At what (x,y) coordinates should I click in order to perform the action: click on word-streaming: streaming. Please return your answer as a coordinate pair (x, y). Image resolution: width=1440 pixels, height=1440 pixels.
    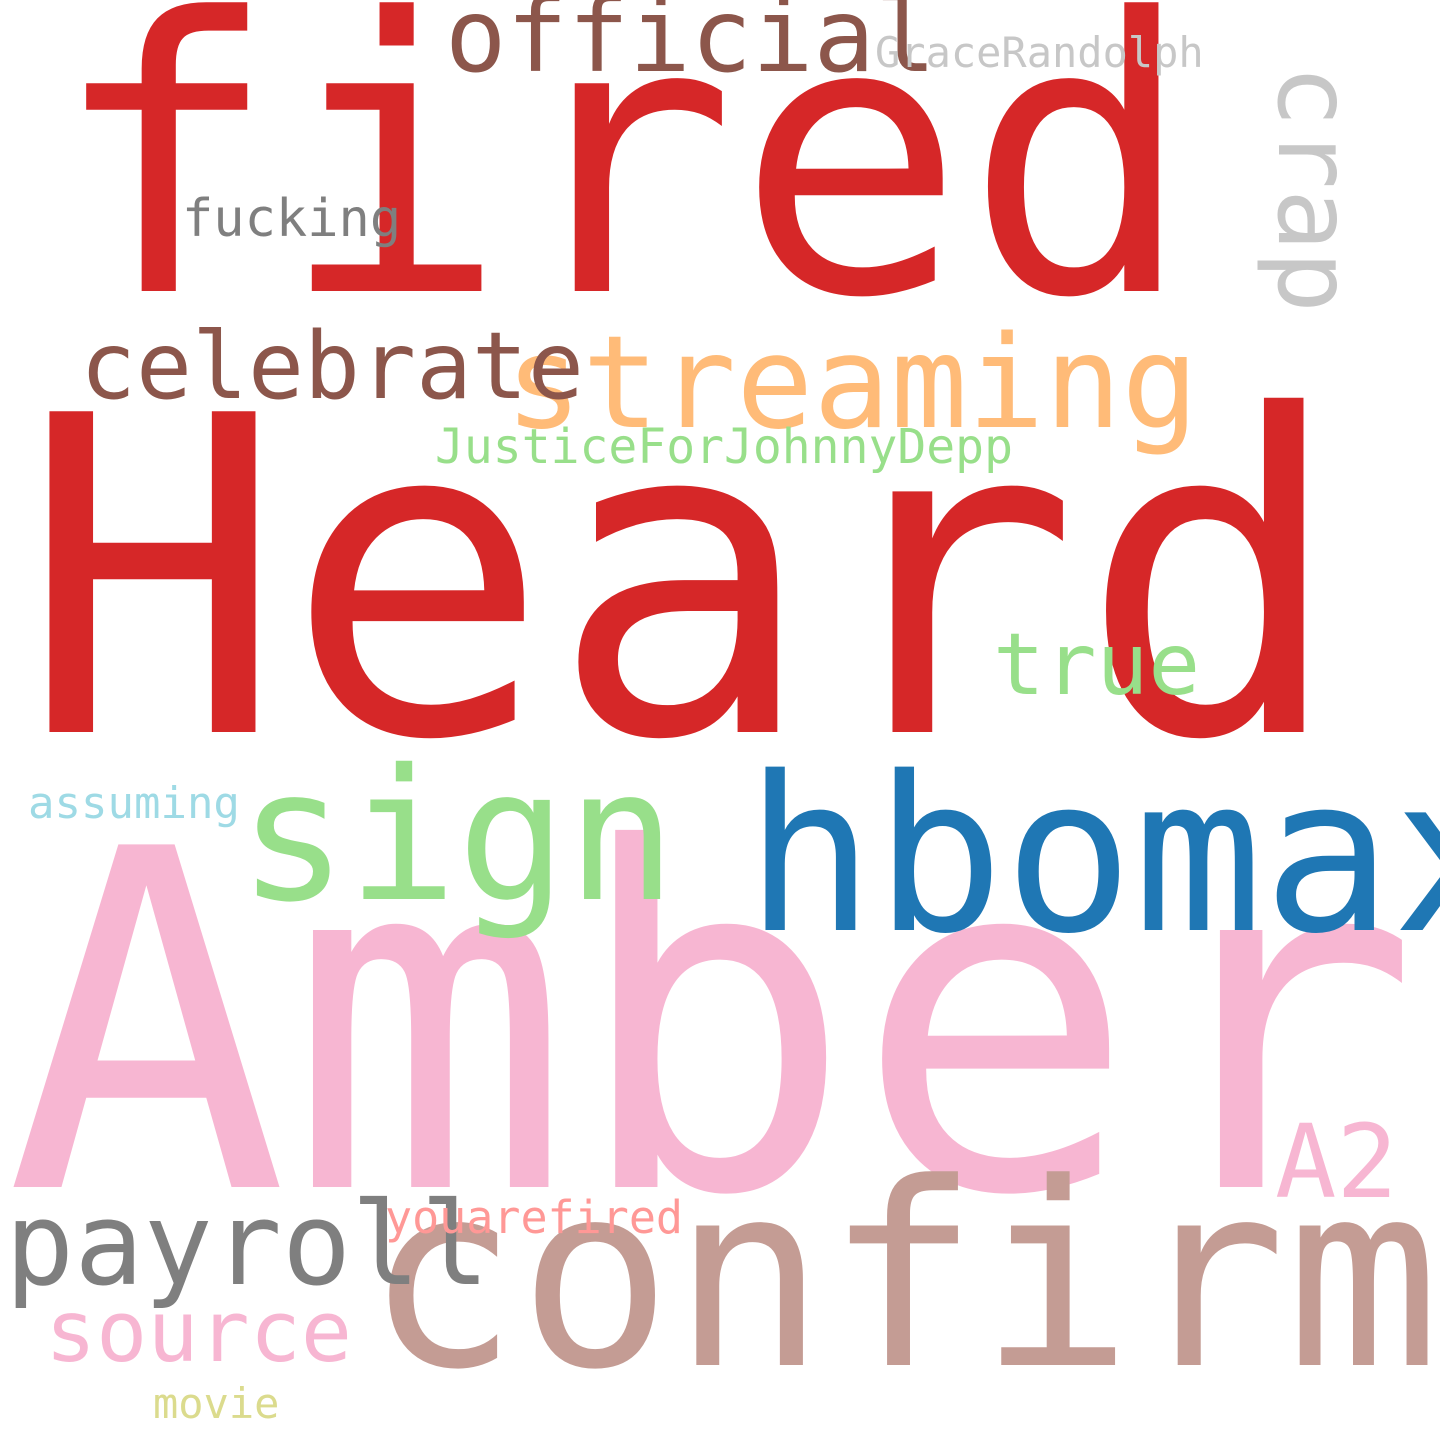
    Looking at the image, I should click on (852, 383).